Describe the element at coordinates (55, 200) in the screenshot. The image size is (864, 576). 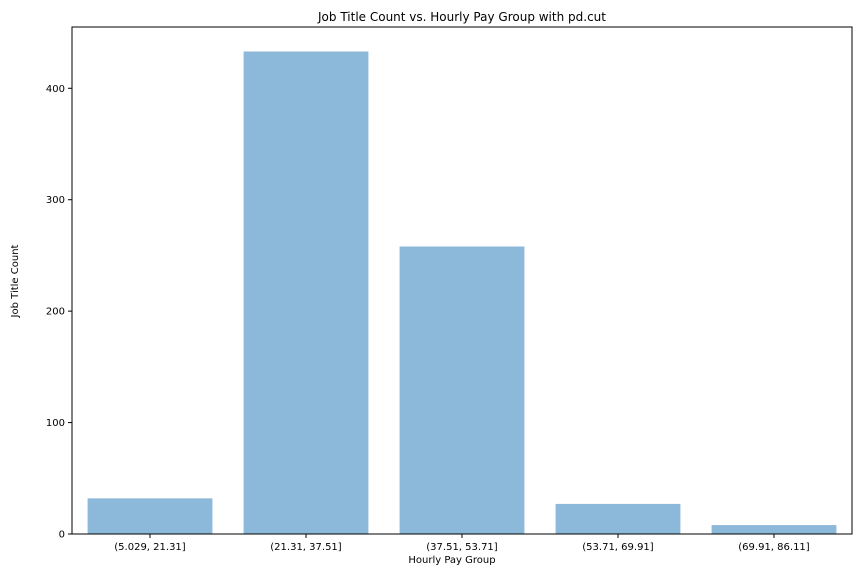
I see `y-tick-label: 300` at that location.